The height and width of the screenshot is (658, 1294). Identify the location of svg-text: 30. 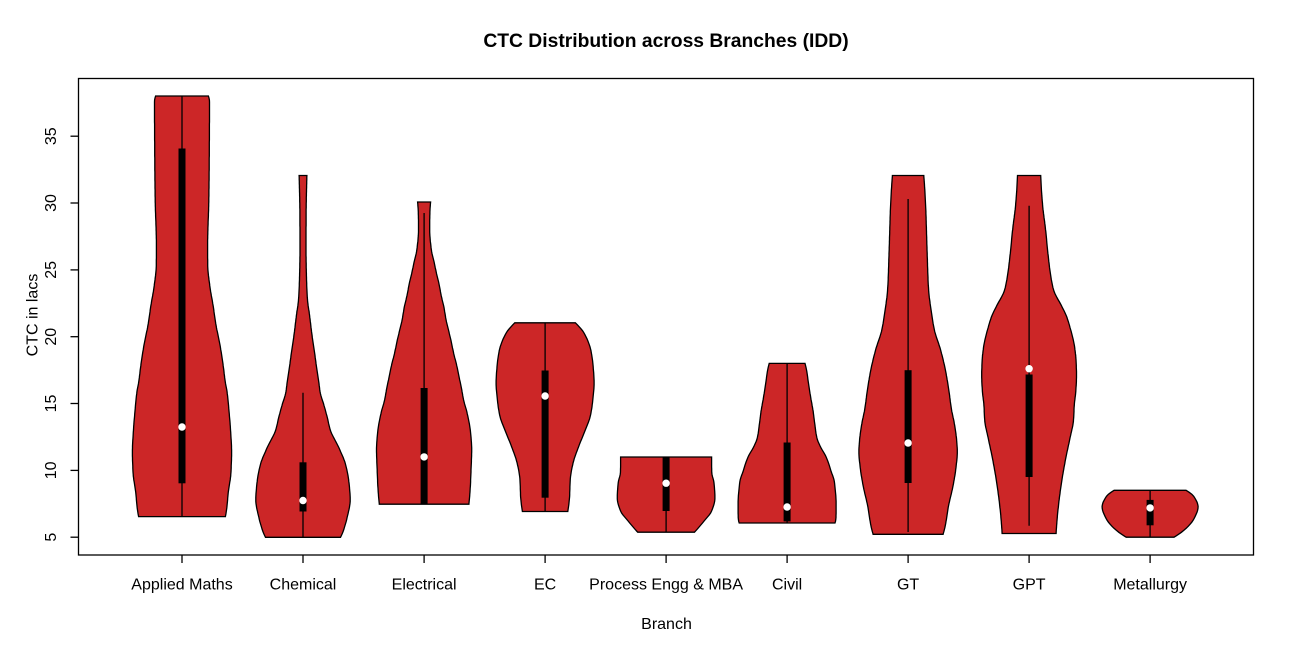
(51, 203).